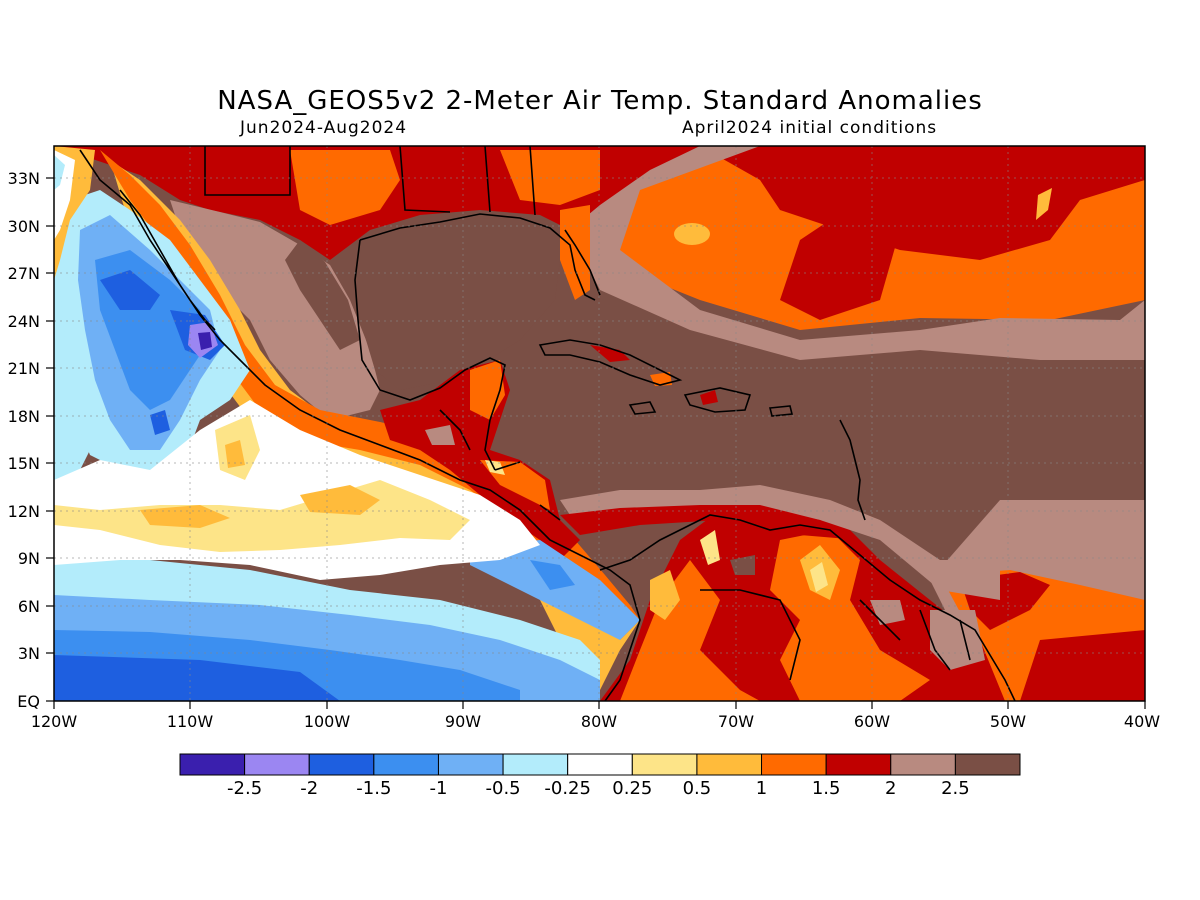 The height and width of the screenshot is (900, 1200). Describe the element at coordinates (24, 416) in the screenshot. I see `lat-label: 18N` at that location.